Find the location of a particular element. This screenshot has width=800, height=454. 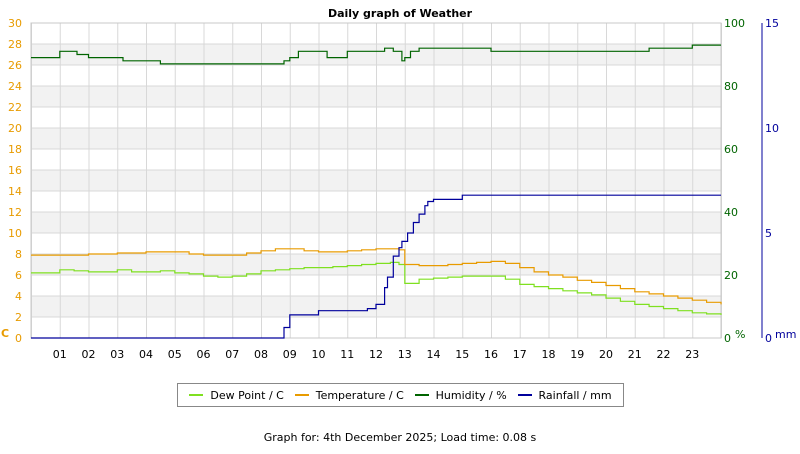

y-left-tick-label: 28 is located at coordinates (15, 44).